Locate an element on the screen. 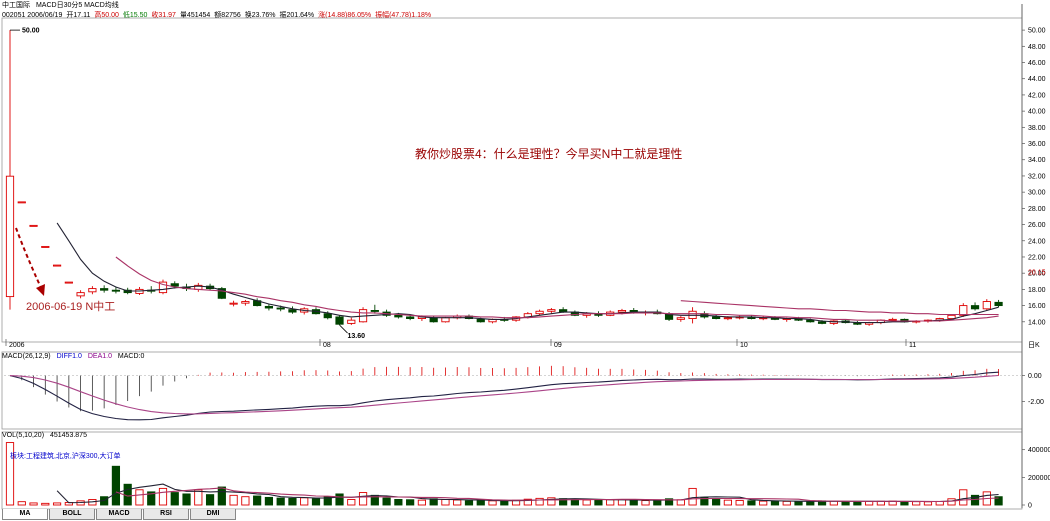 The image size is (1050, 521). chart-label: MACD日30分5 MACD均线 is located at coordinates (77, 5).